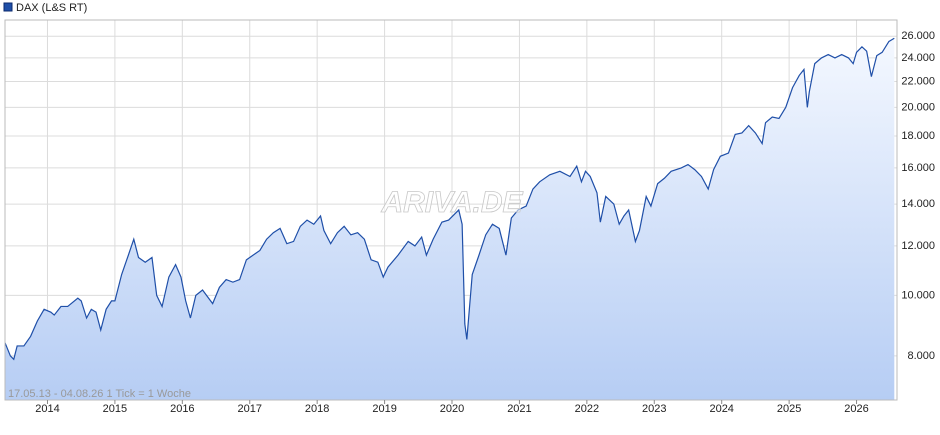 This screenshot has height=435, width=940. Describe the element at coordinates (115, 409) in the screenshot. I see `x-tick-label: 2015` at that location.